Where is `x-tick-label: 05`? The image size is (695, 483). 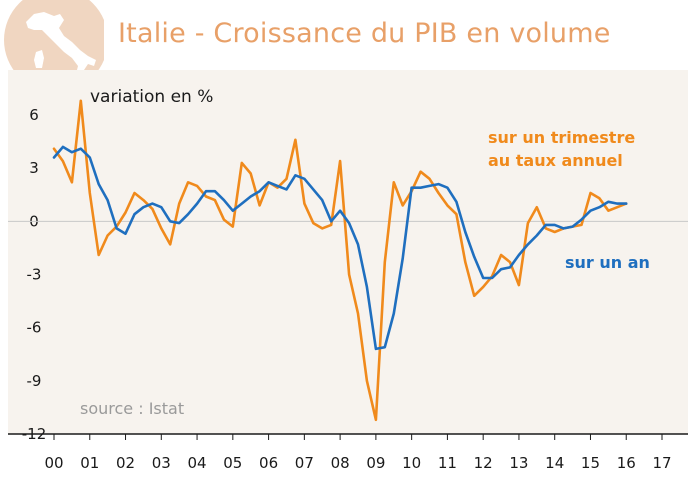 x-tick-label: 05 is located at coordinates (232, 463).